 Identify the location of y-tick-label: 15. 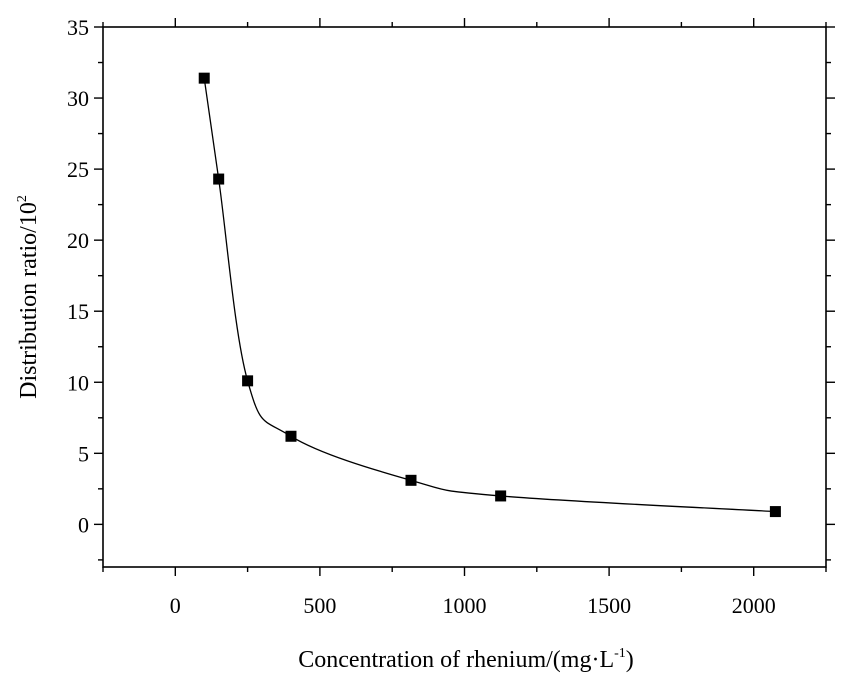
(78, 311).